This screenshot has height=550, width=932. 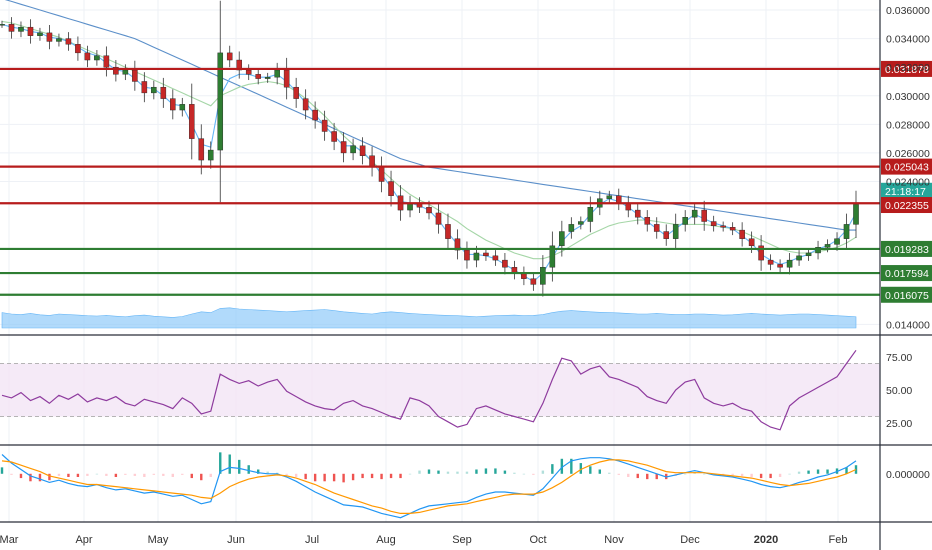 I want to click on level-tag-label: 0.019283, so click(x=907, y=250).